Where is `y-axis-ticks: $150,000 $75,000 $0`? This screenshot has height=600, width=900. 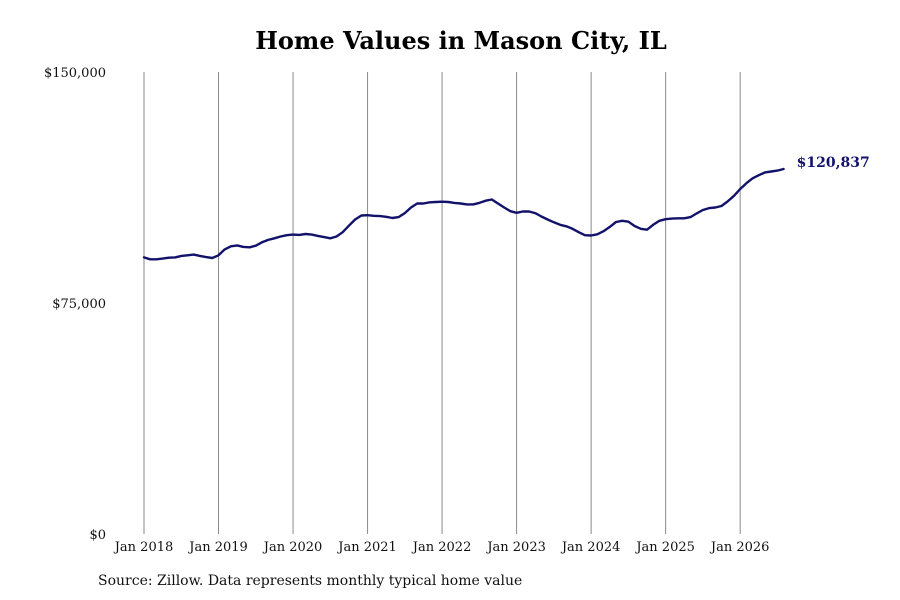 y-axis-ticks: $150,000 $75,000 $0 is located at coordinates (75, 304).